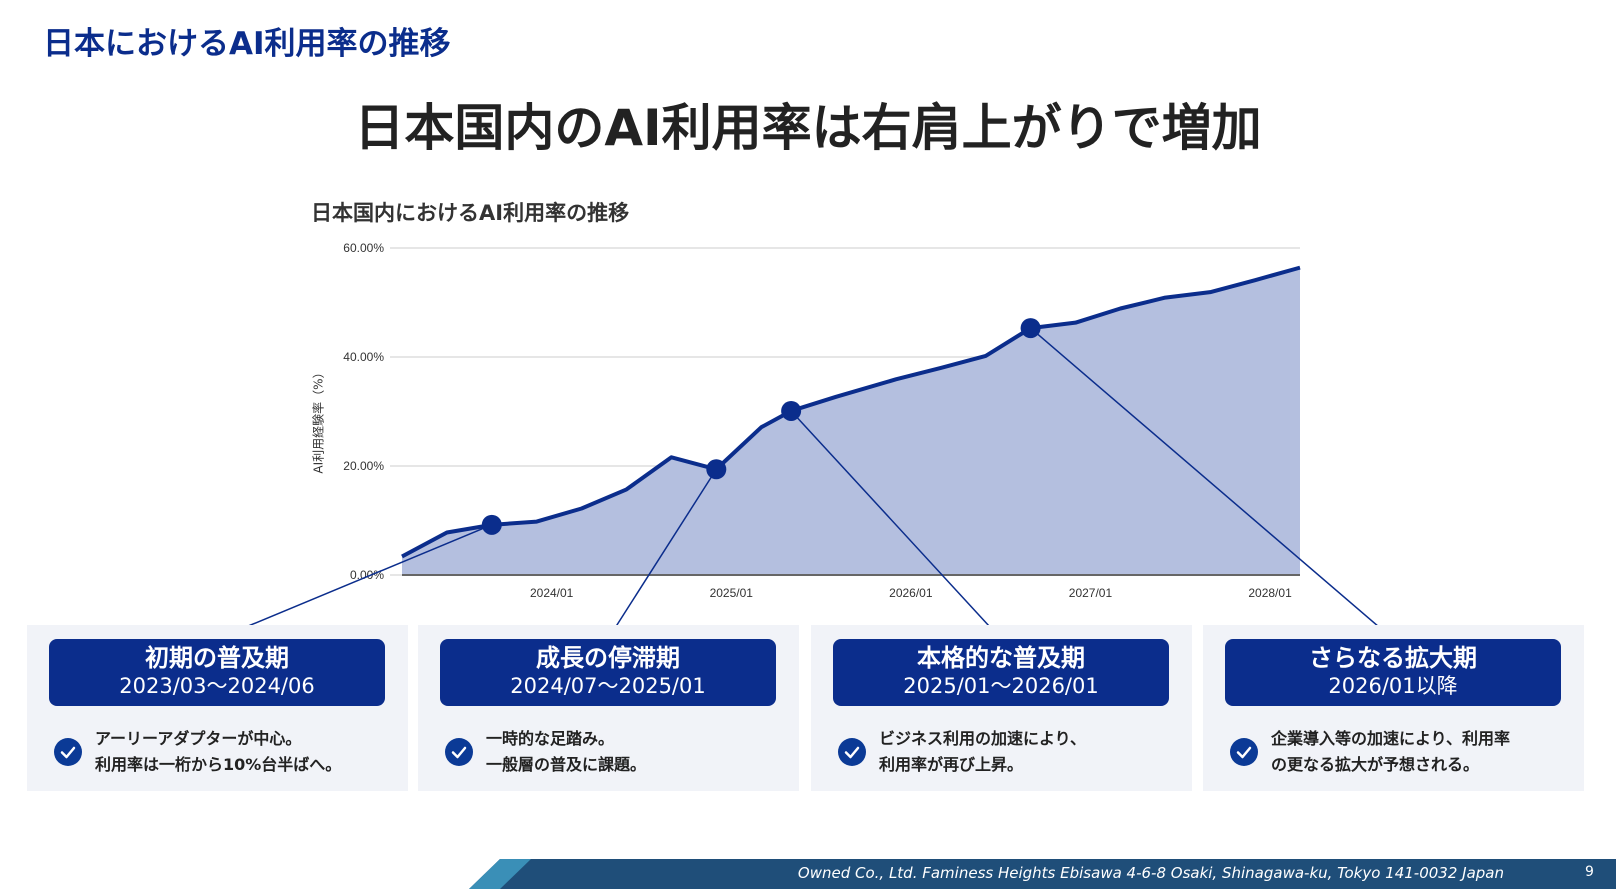  What do you see at coordinates (500, 874) in the screenshot?
I see `footer-accent` at bounding box center [500, 874].